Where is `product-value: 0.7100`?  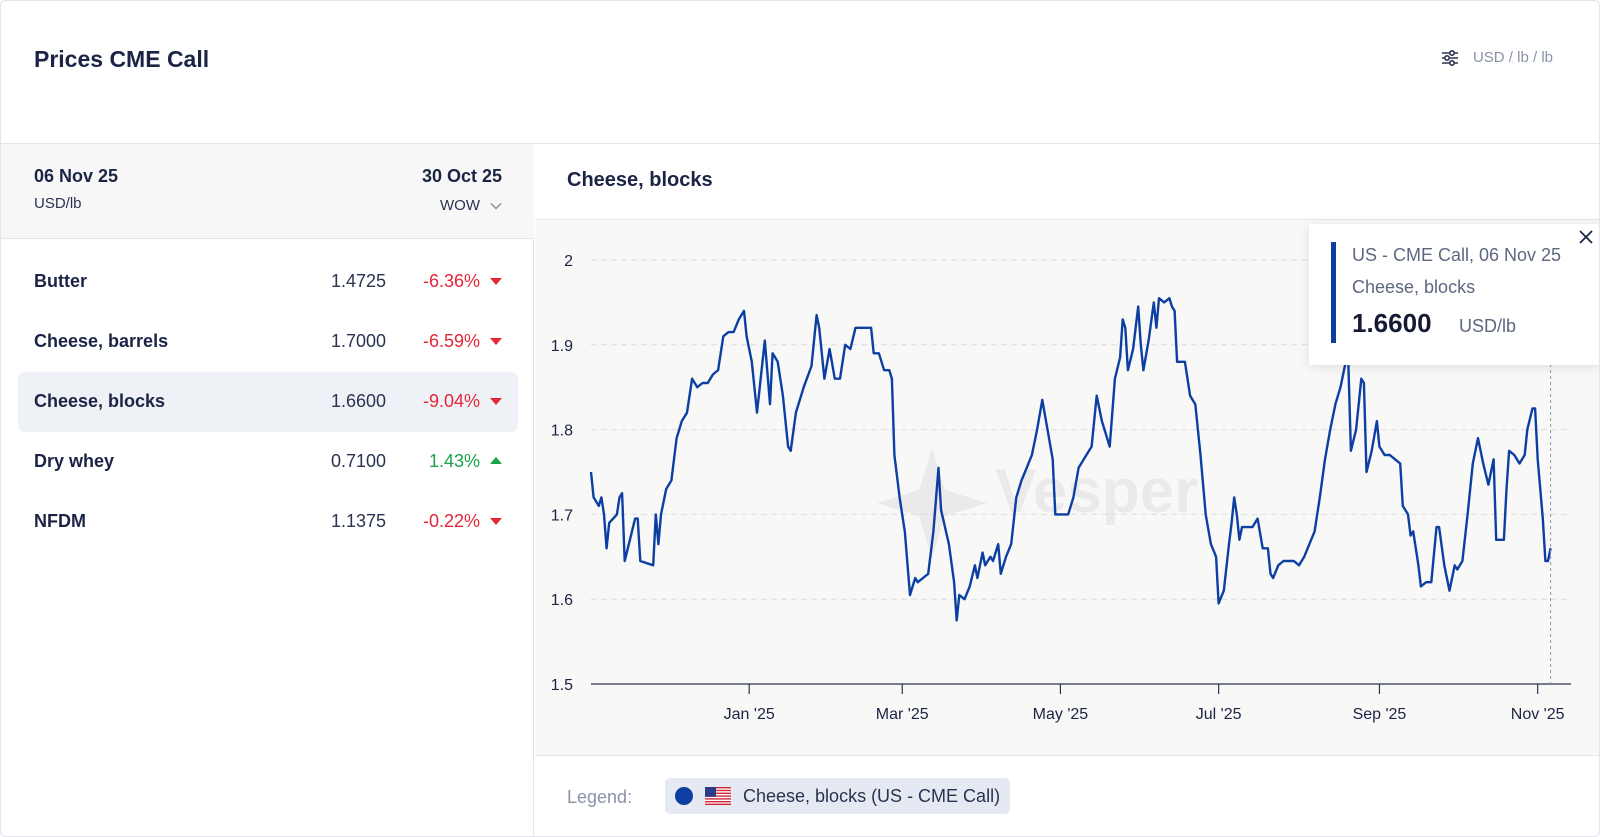 product-value: 0.7100 is located at coordinates (358, 461).